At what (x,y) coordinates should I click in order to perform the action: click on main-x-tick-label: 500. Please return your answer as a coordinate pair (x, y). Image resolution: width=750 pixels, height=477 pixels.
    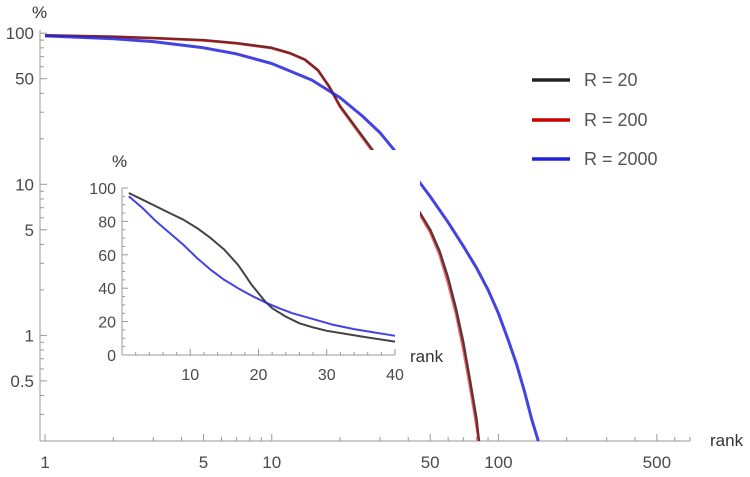
    Looking at the image, I should click on (657, 462).